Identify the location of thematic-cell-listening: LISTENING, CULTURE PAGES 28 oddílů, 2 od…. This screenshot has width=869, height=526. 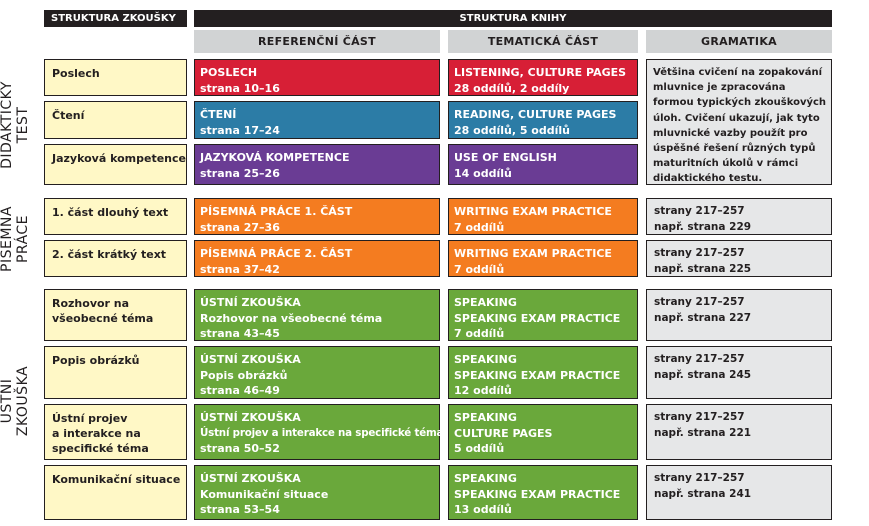
(543, 77).